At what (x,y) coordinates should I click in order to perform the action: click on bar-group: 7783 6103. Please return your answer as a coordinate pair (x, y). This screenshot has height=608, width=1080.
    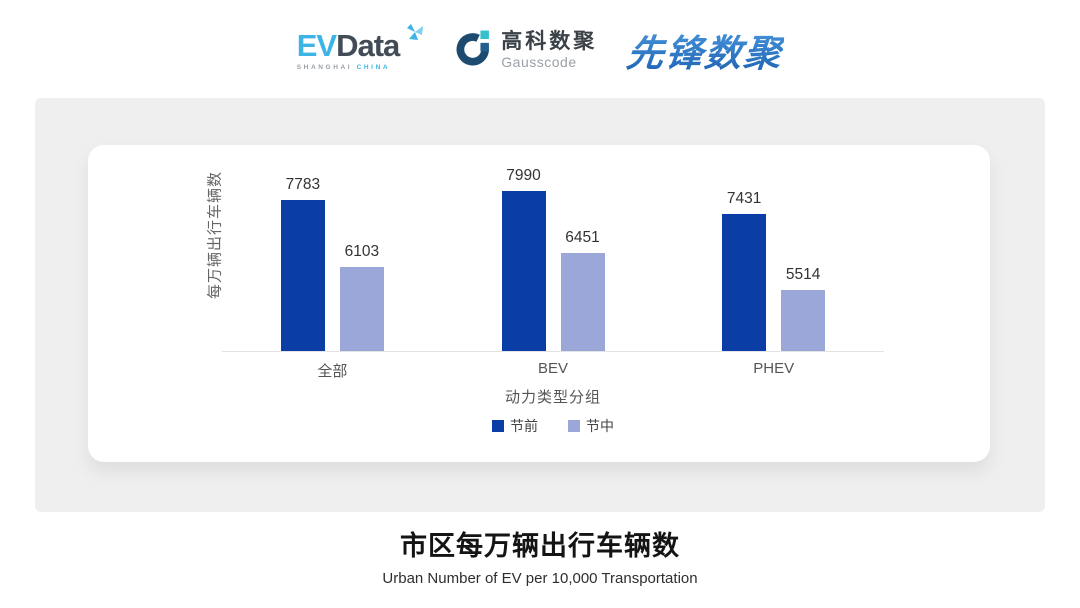
    Looking at the image, I should click on (332, 248).